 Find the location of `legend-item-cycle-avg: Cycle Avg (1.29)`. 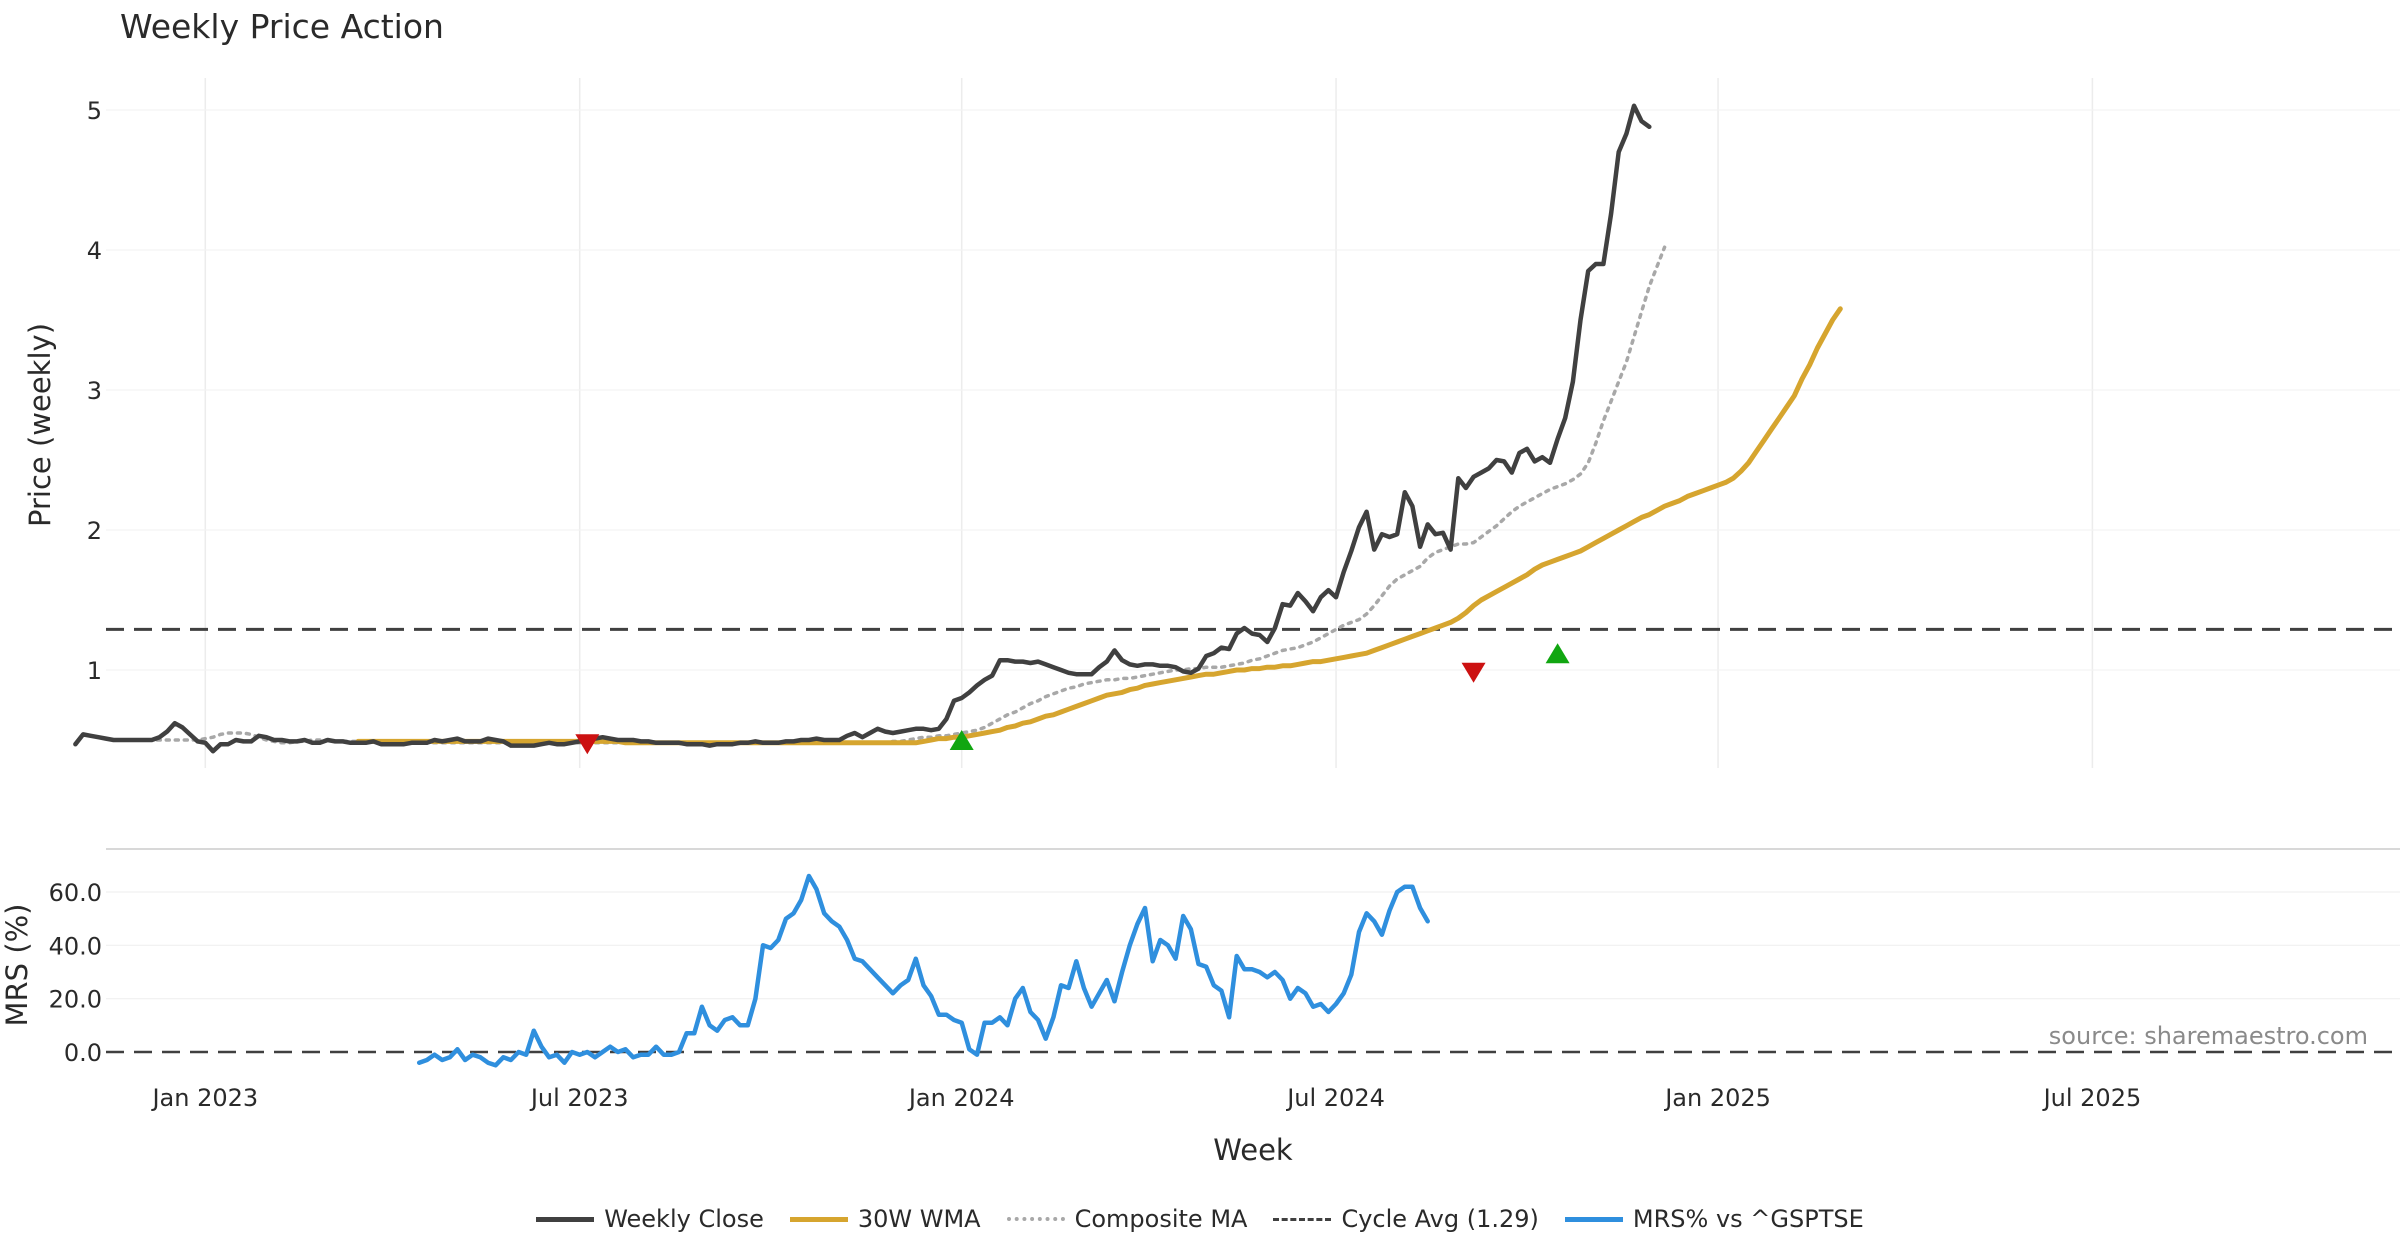

legend-item-cycle-avg: Cycle Avg (1.29) is located at coordinates (1406, 1219).